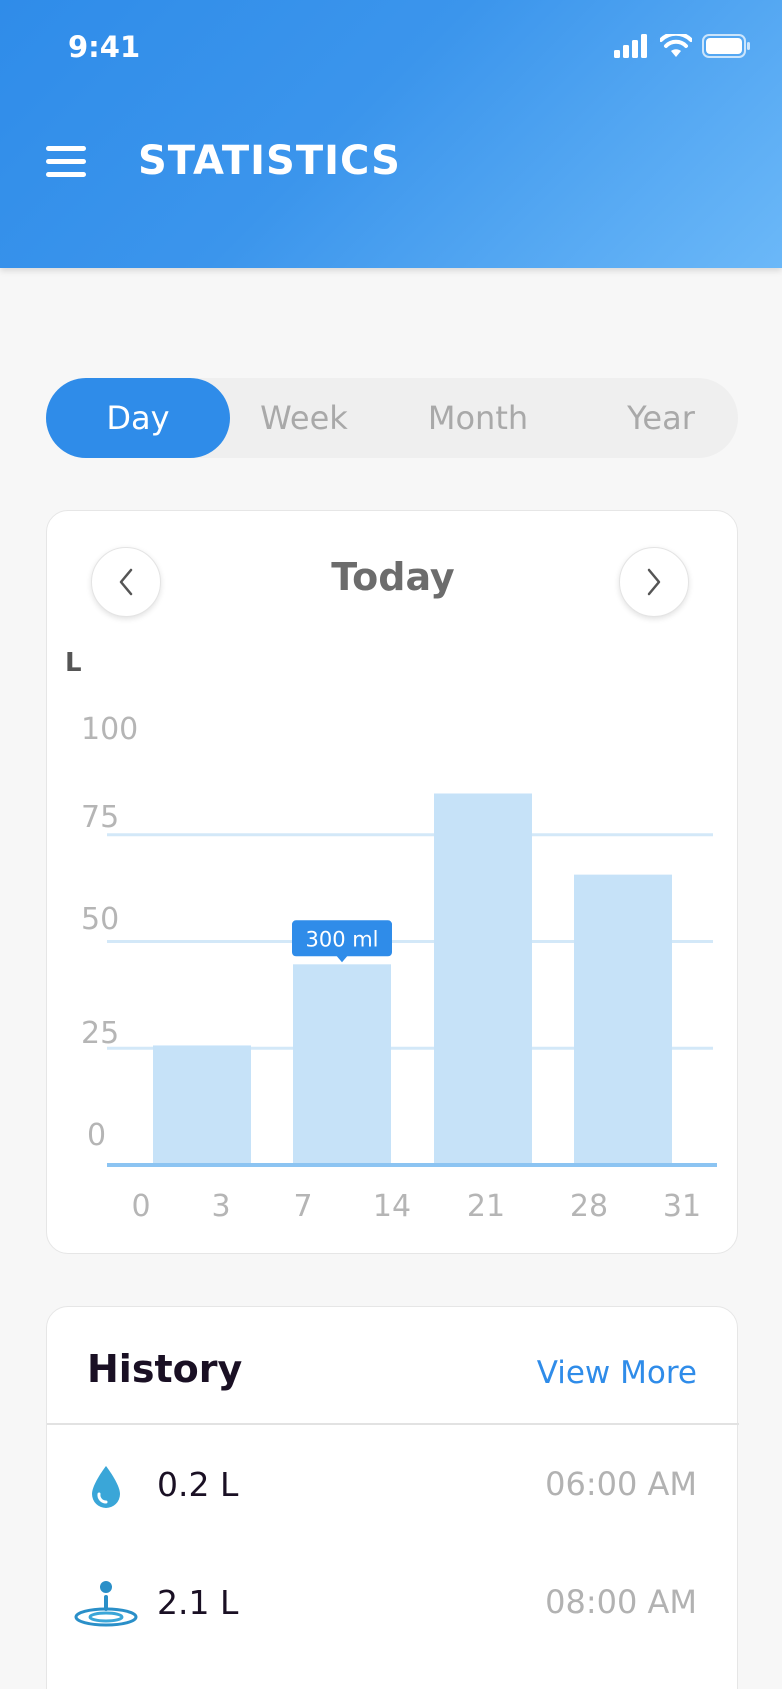 This screenshot has height=1689, width=782. I want to click on x-tick-label: 31, so click(682, 1206).